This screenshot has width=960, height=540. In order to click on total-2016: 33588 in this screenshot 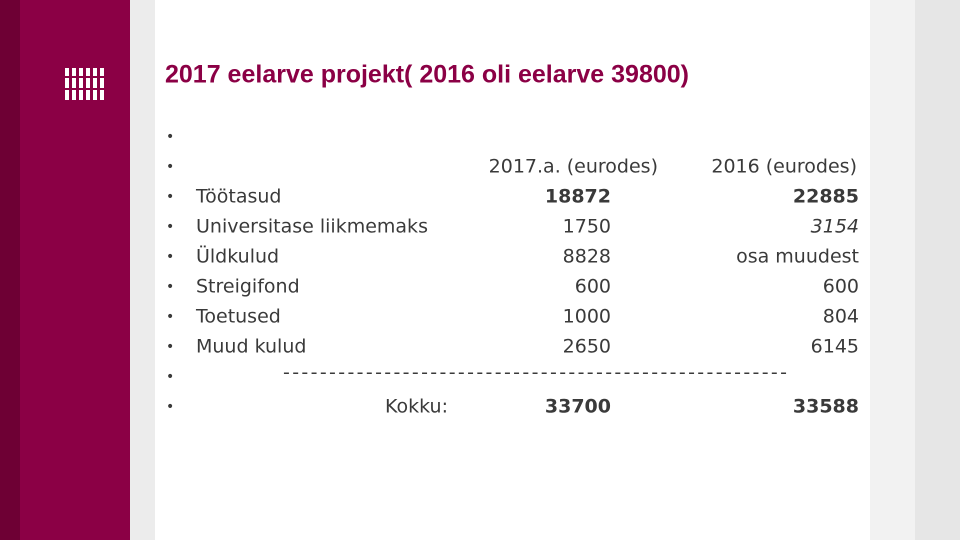, I will do `click(826, 407)`.